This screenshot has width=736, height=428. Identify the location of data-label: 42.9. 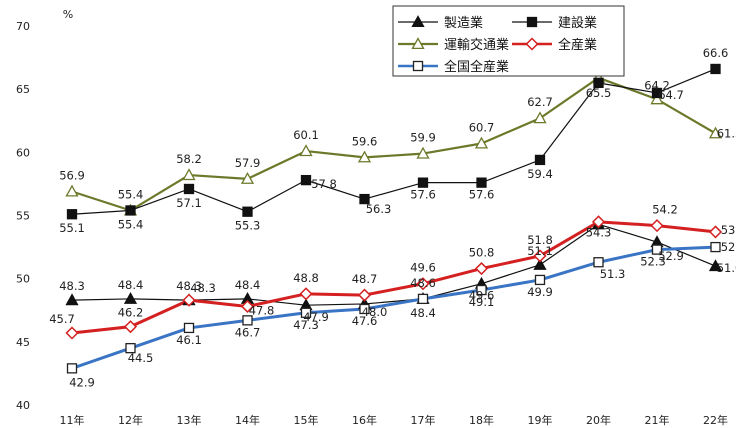
(82, 382).